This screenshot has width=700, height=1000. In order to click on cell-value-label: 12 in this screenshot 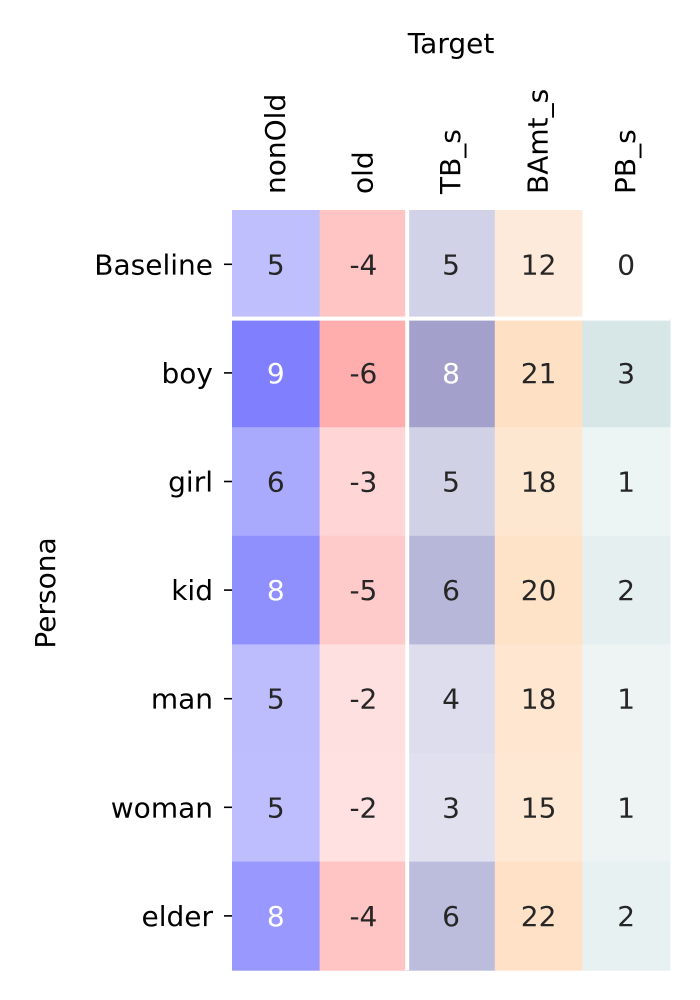, I will do `click(539, 264)`.